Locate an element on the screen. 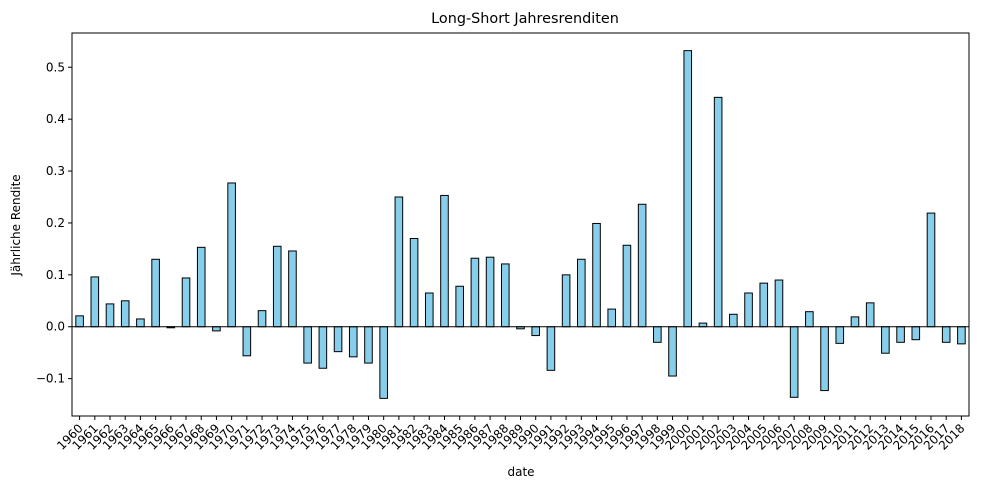  bar-1984 is located at coordinates (444, 261).